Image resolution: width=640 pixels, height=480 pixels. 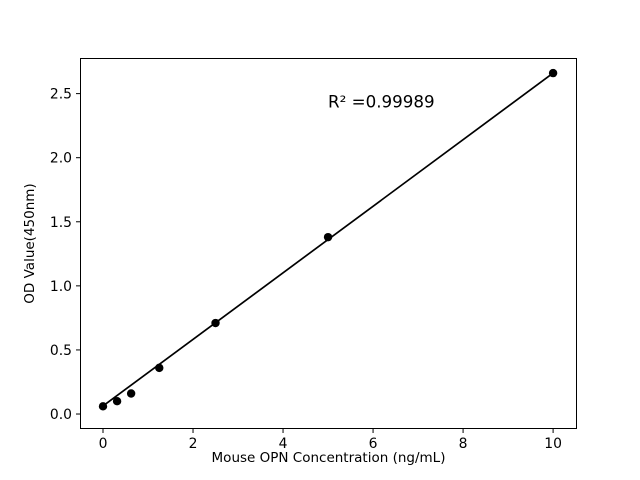 I want to click on x-tick-label: 4, so click(x=283, y=444).